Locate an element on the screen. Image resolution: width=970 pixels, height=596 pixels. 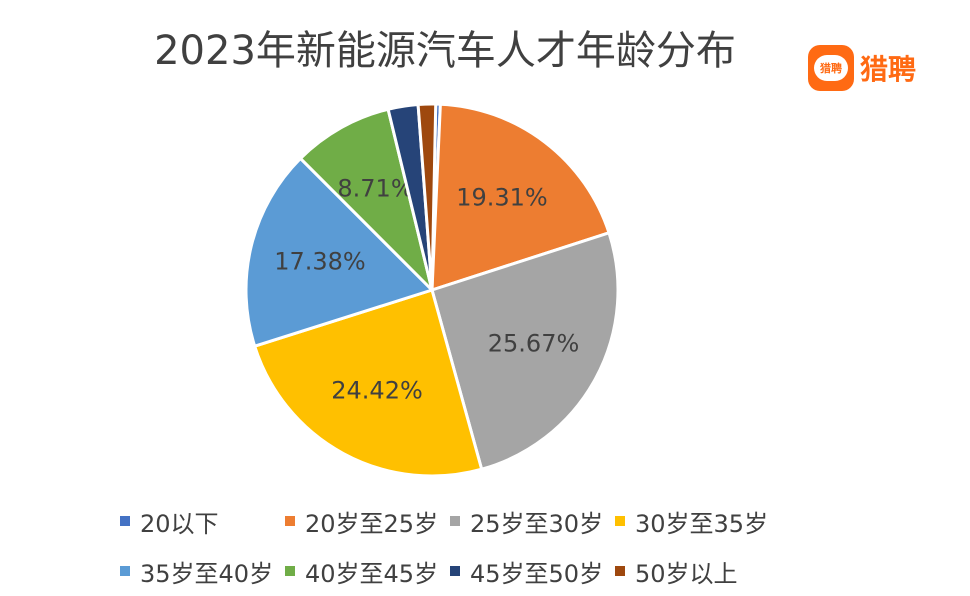
legend-item: 45岁至50岁 is located at coordinates (532, 571).